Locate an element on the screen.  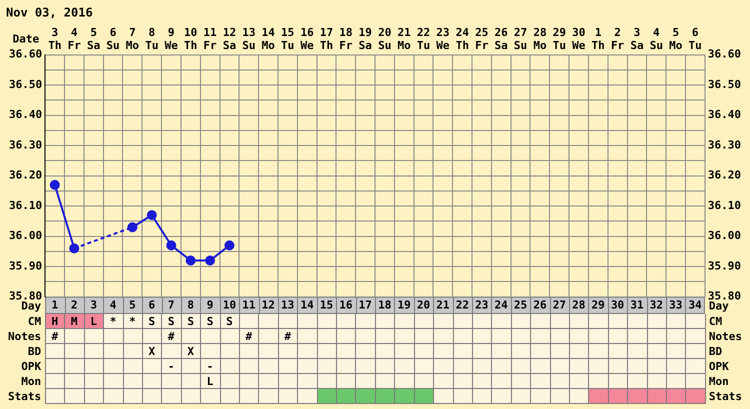
x-tick-label: 10 Th is located at coordinates (191, 39).